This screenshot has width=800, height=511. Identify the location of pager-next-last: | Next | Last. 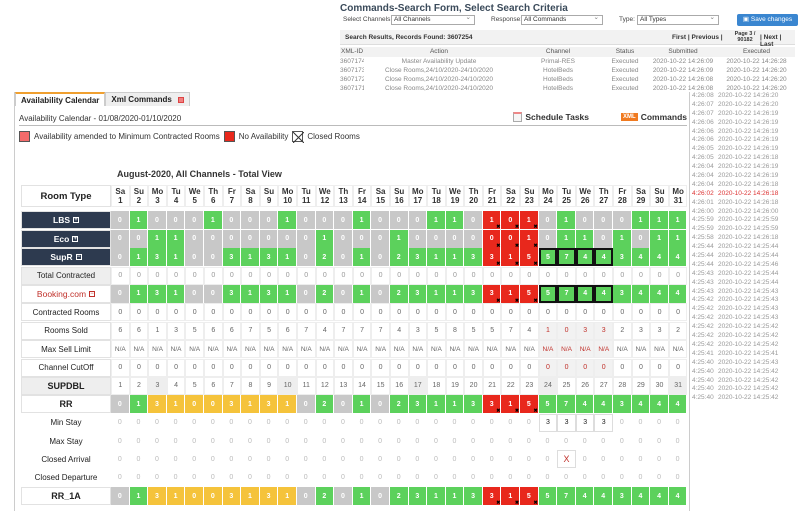
(771, 41).